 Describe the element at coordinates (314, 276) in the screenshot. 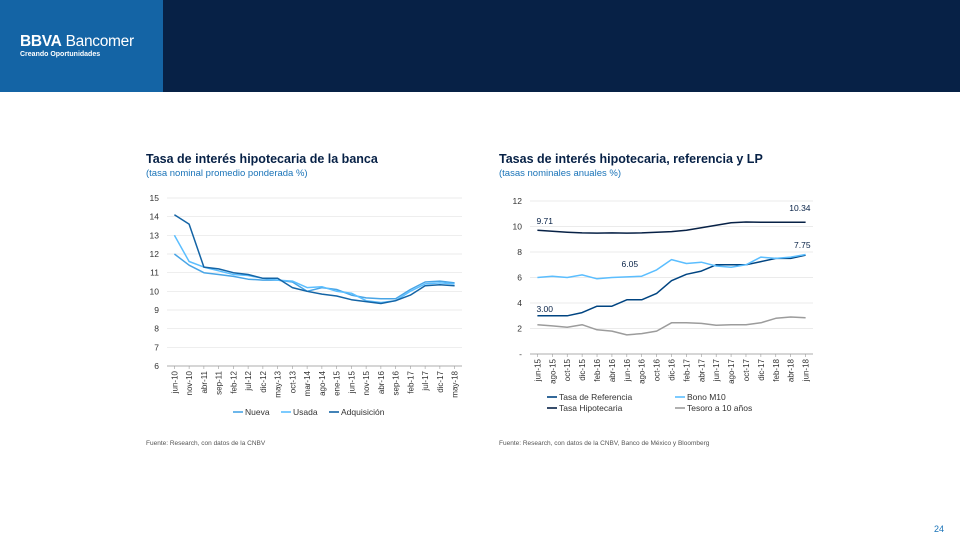

I see `series-line-nueva` at that location.